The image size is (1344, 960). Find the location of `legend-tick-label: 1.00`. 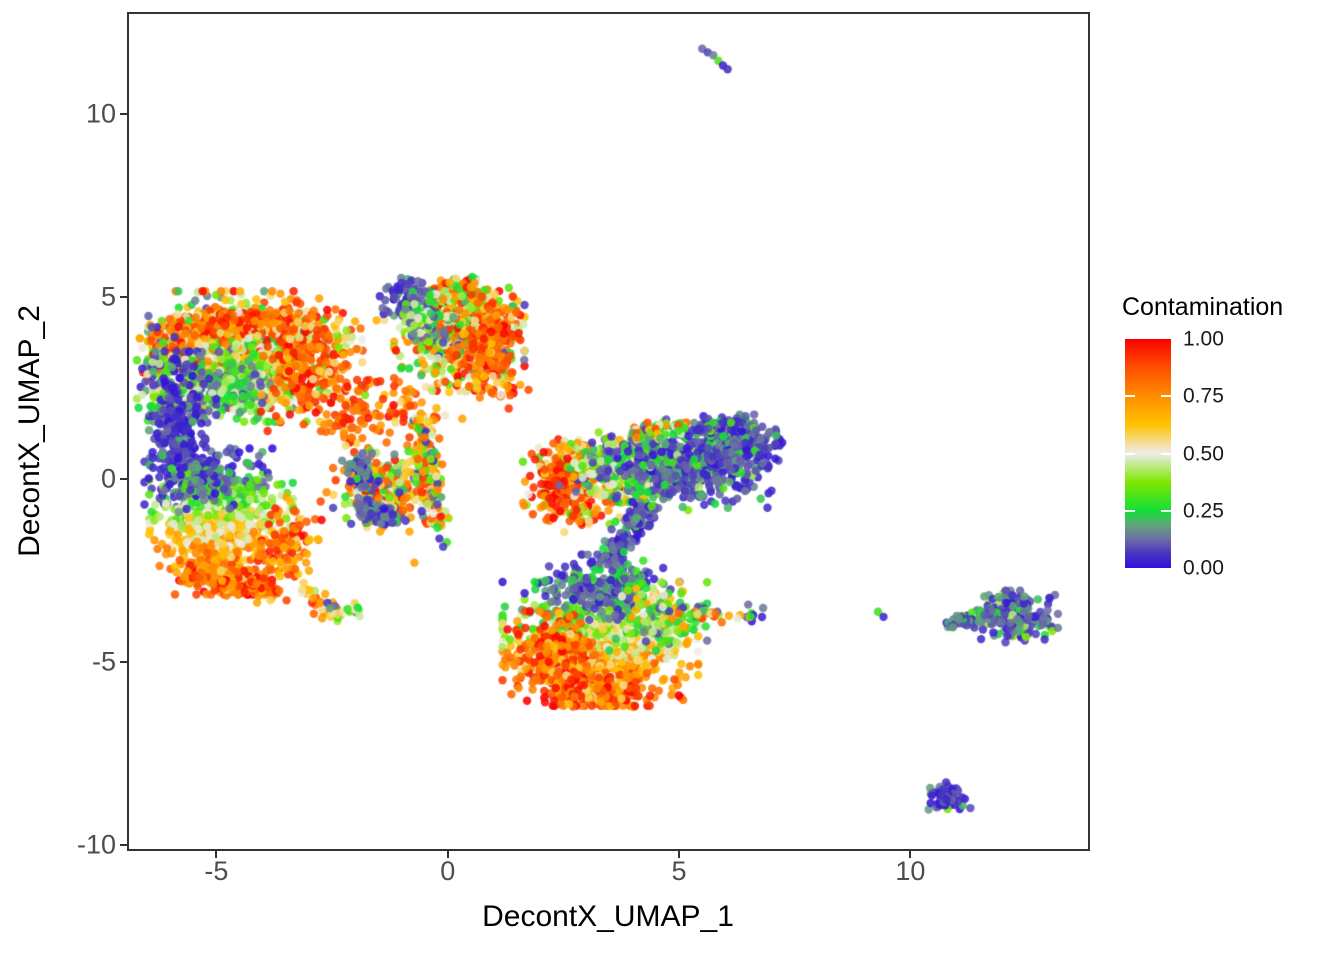

legend-tick-label: 1.00 is located at coordinates (1203, 339).